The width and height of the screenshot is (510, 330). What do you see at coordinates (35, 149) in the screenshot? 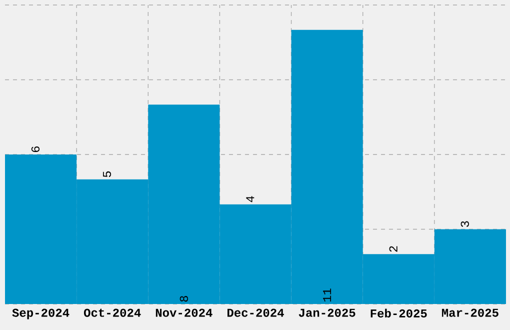
I see `data-label: 6` at bounding box center [35, 149].